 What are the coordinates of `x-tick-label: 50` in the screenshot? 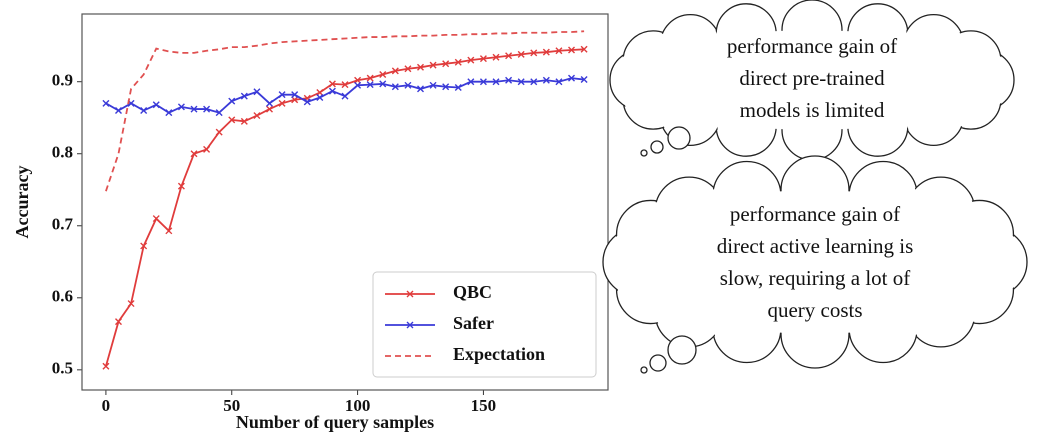 It's located at (231, 405).